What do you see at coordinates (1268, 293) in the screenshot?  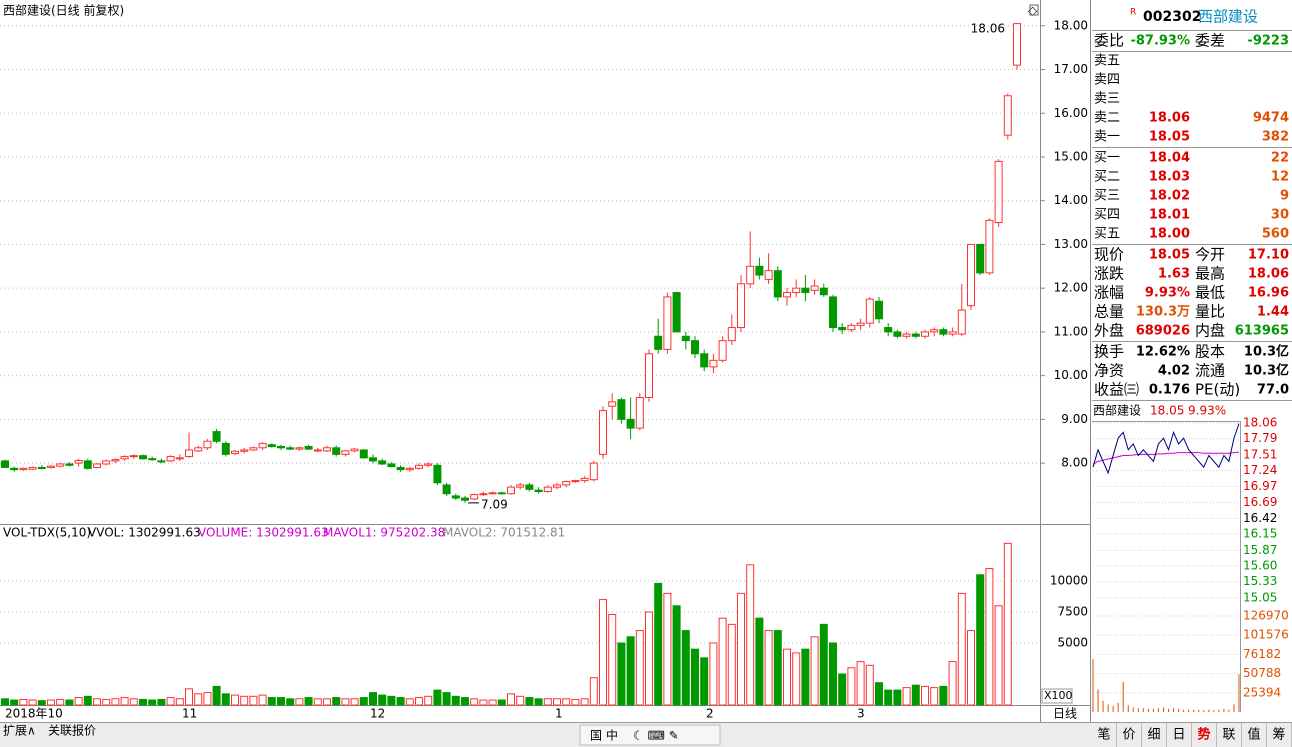 I see `quote-value: 16.96` at bounding box center [1268, 293].